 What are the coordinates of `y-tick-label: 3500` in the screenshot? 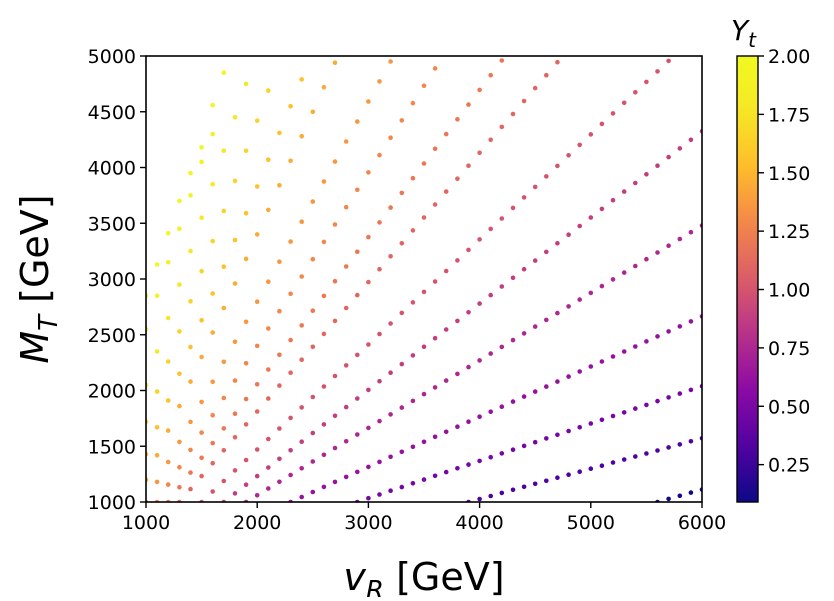 It's located at (112, 224).